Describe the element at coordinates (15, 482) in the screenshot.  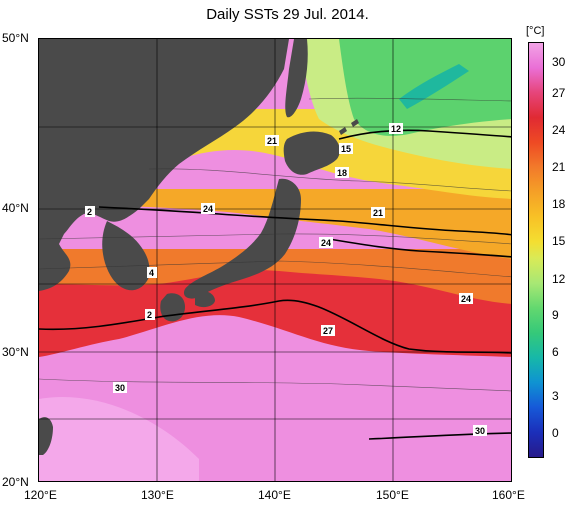
I see `lat-label-20n: 20°N` at that location.